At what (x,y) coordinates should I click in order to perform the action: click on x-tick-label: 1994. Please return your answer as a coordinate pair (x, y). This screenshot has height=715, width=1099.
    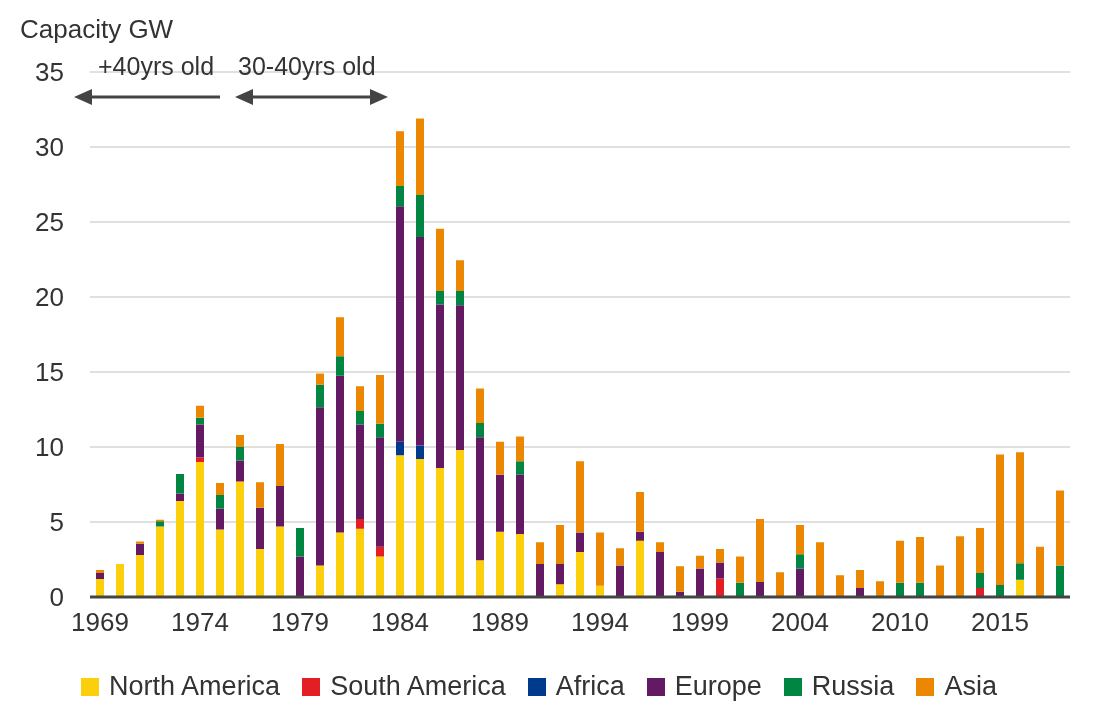
    Looking at the image, I should click on (600, 622).